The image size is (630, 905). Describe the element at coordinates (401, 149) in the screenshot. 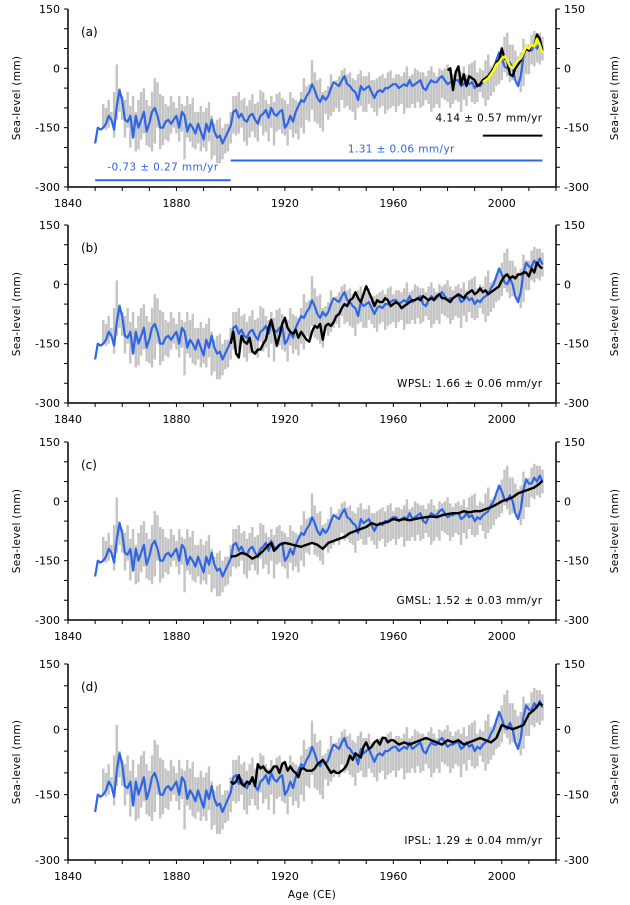

I see `trend-label: 1.31 ± 0.06 mm/yr` at that location.